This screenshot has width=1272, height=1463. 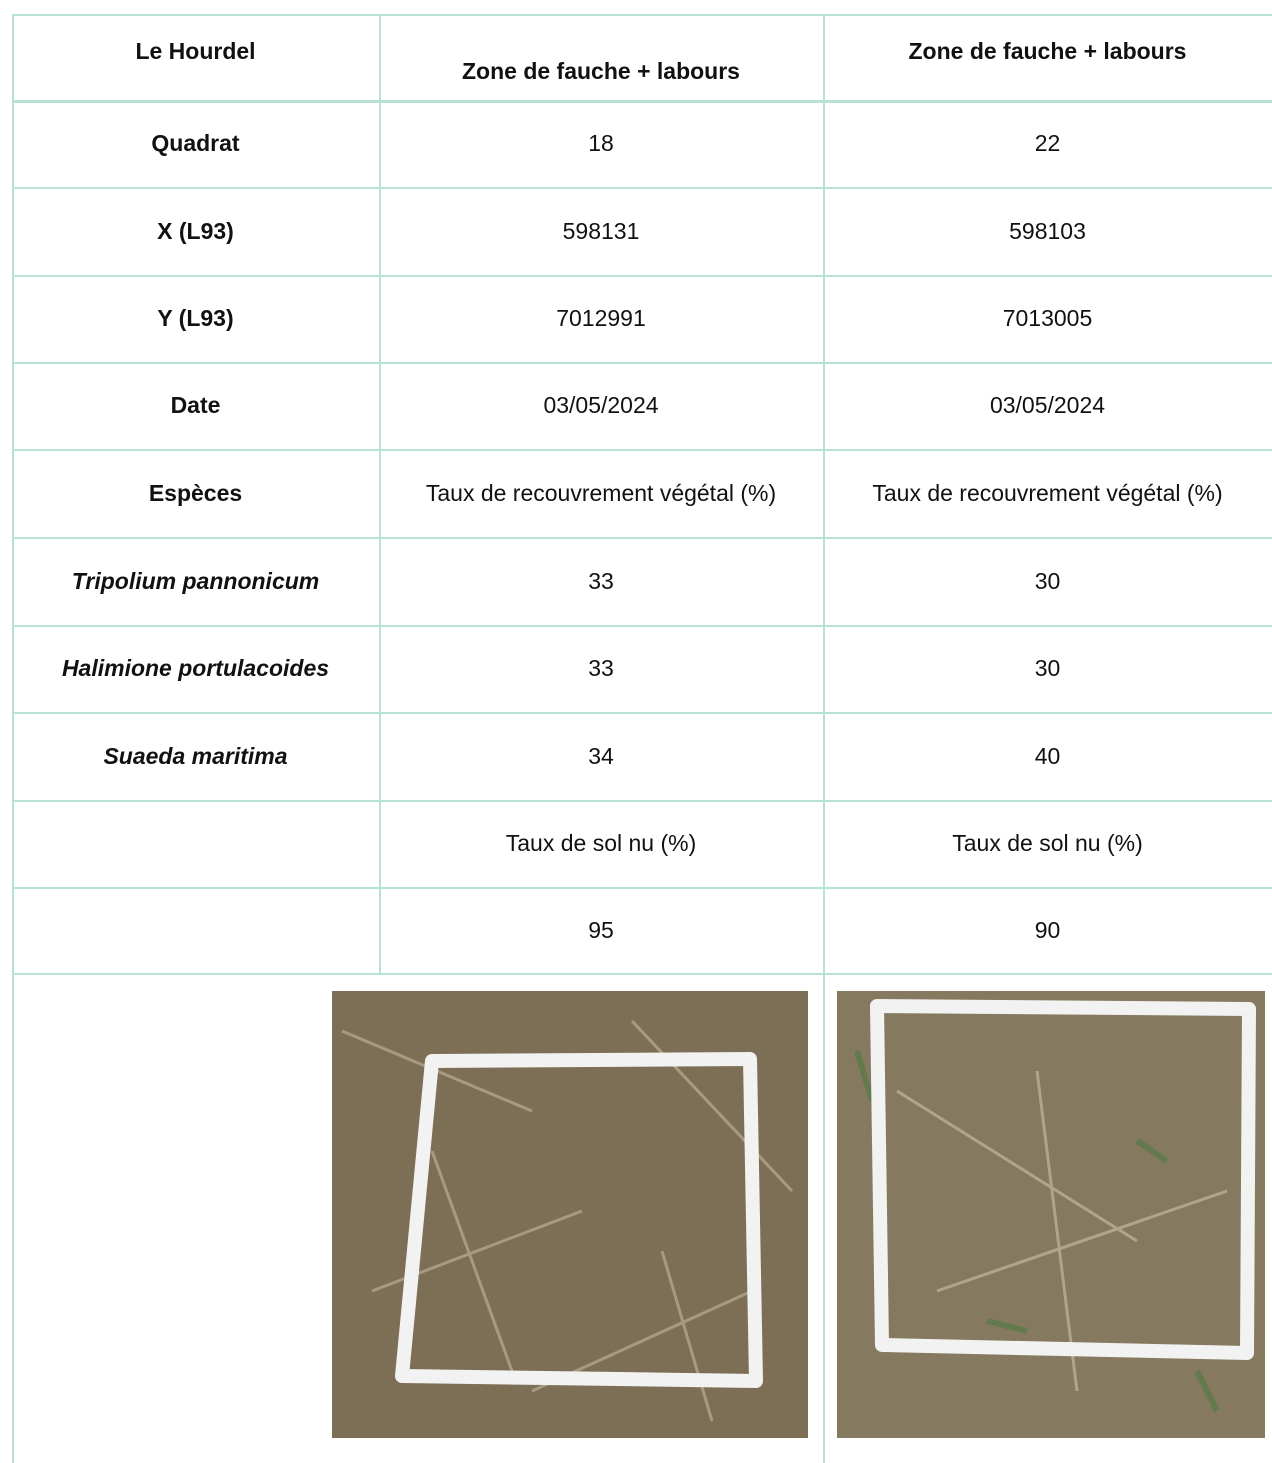 I want to click on table-cell: 90, so click(x=1047, y=929).